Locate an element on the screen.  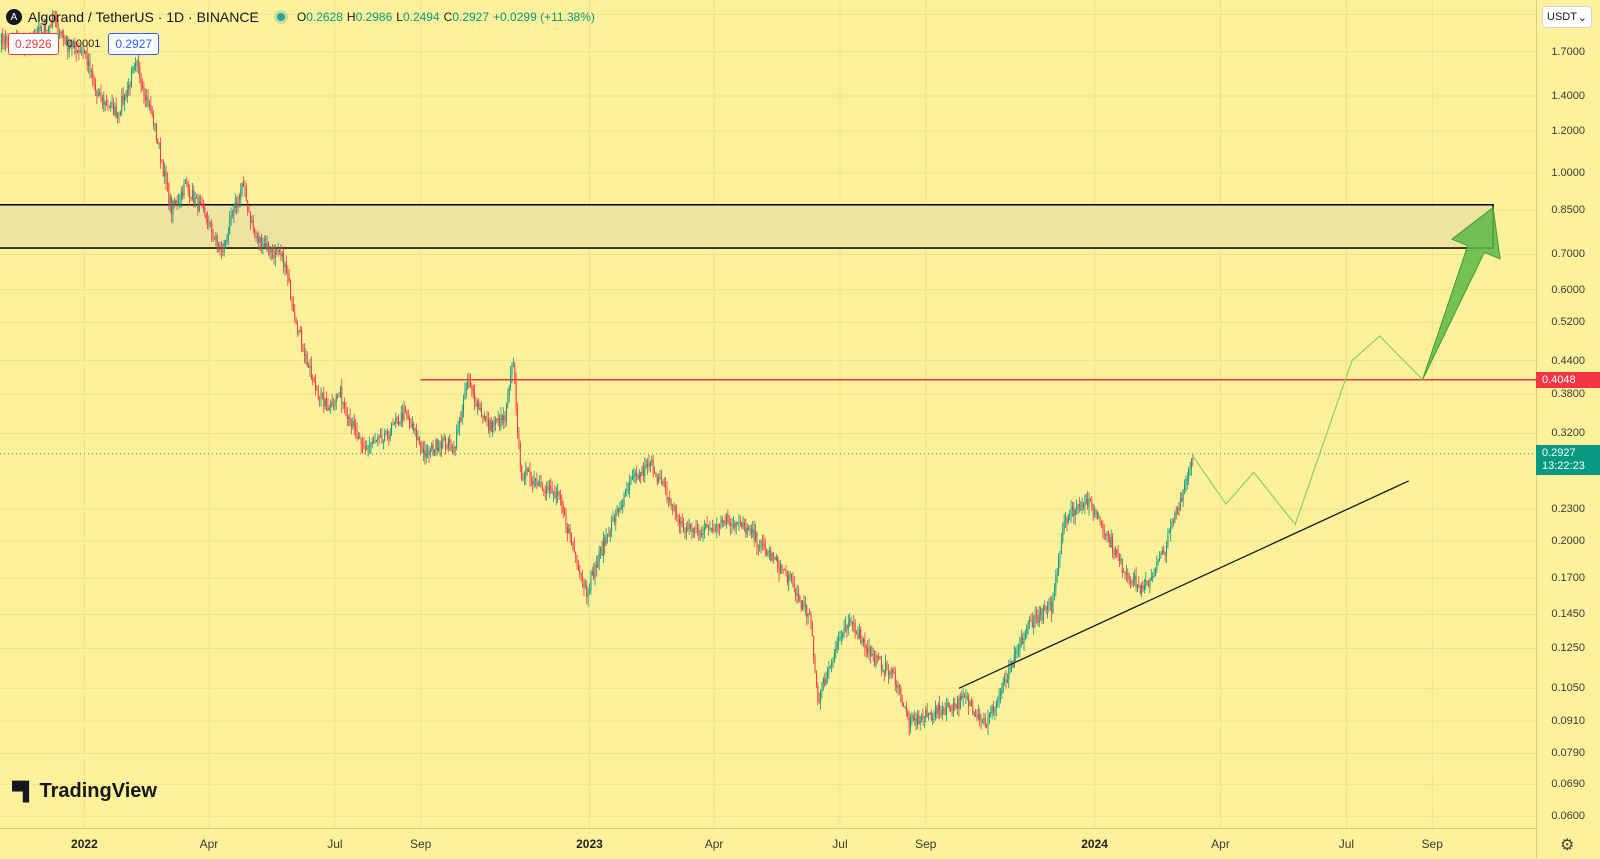
time-tick-label: Apr is located at coordinates (209, 844).